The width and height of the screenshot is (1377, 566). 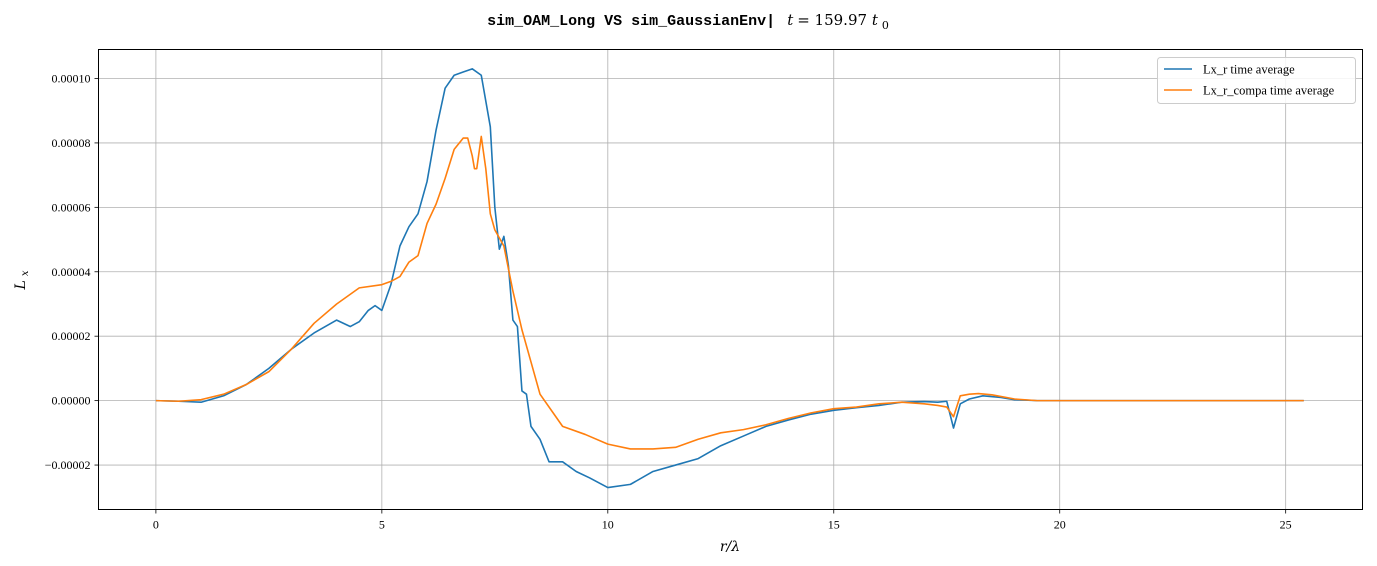 I want to click on y-axis-label: L x, so click(x=21, y=280).